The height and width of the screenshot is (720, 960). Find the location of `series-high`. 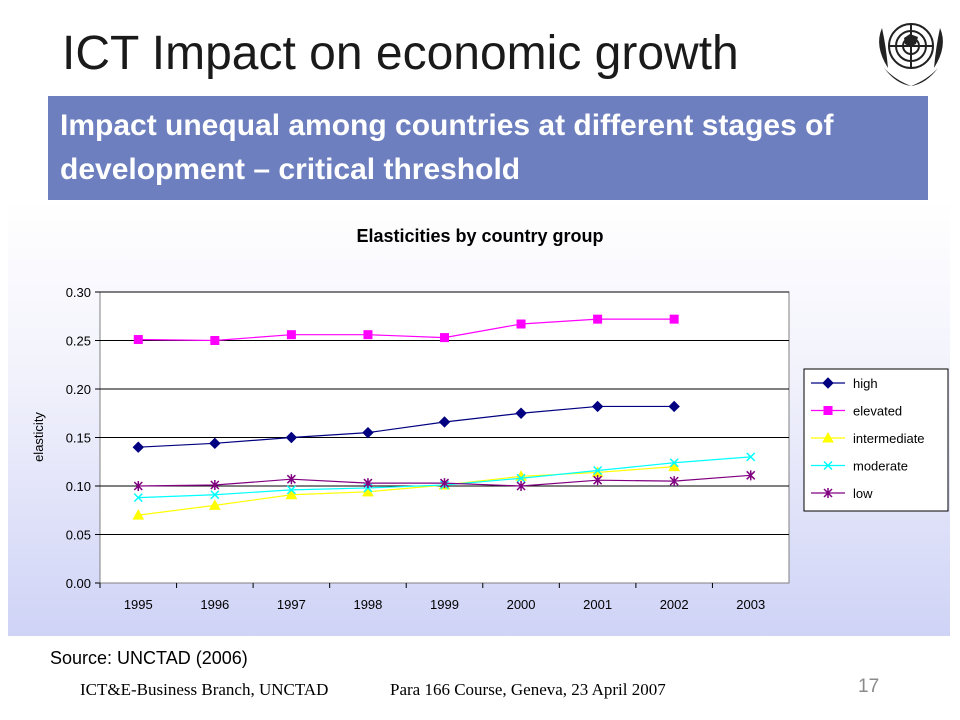

series-high is located at coordinates (406, 426).